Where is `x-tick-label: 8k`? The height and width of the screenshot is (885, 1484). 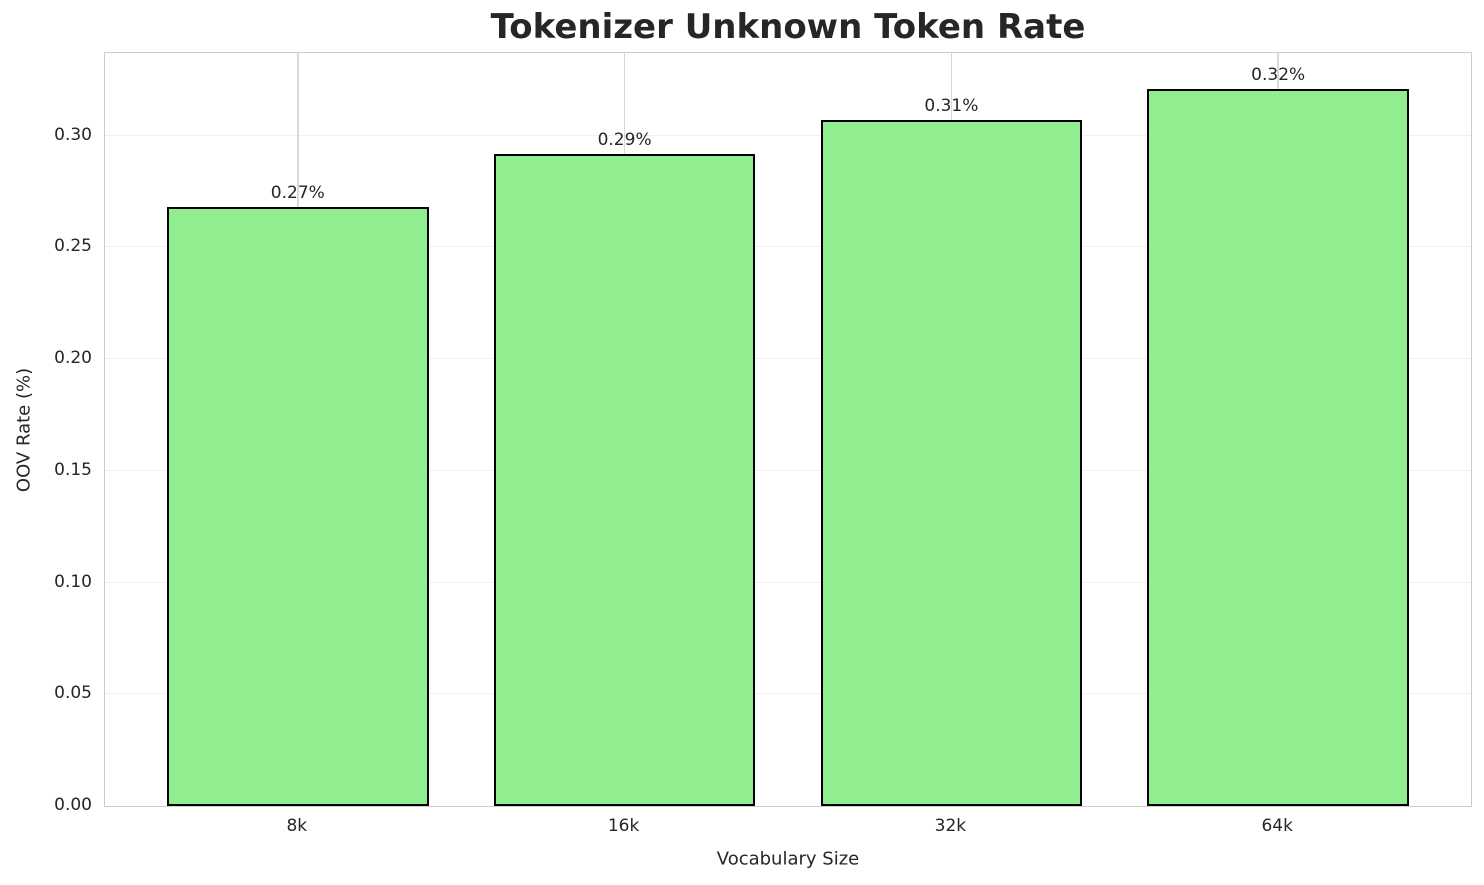
x-tick-label: 8k is located at coordinates (297, 826).